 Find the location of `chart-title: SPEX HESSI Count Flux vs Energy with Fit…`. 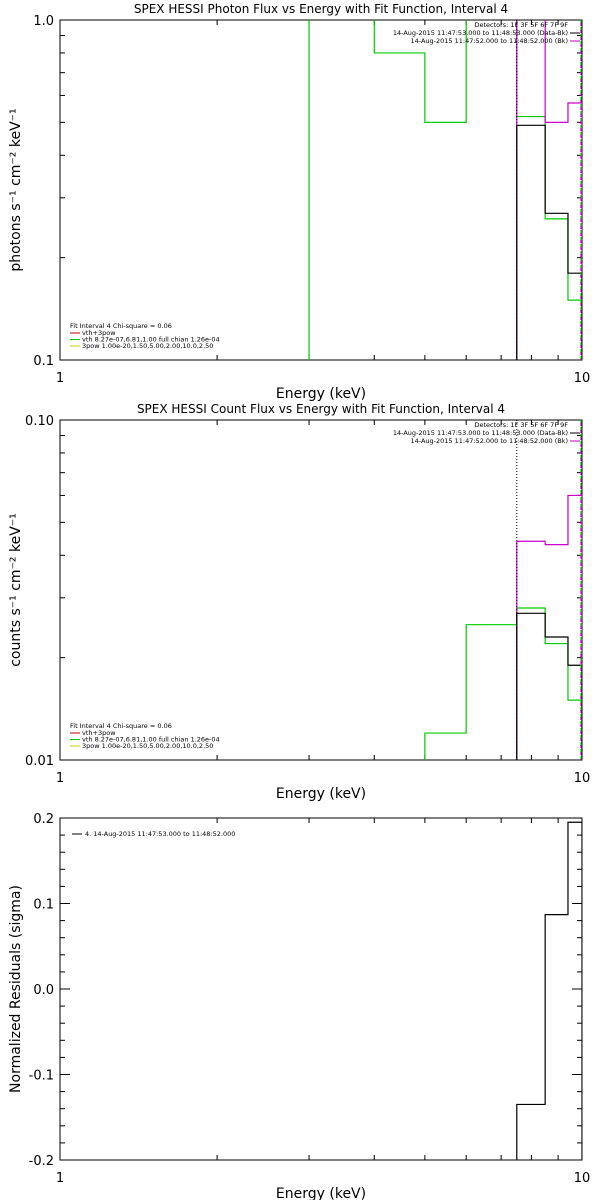

chart-title: SPEX HESSI Count Flux vs Energy with Fit… is located at coordinates (321, 409).